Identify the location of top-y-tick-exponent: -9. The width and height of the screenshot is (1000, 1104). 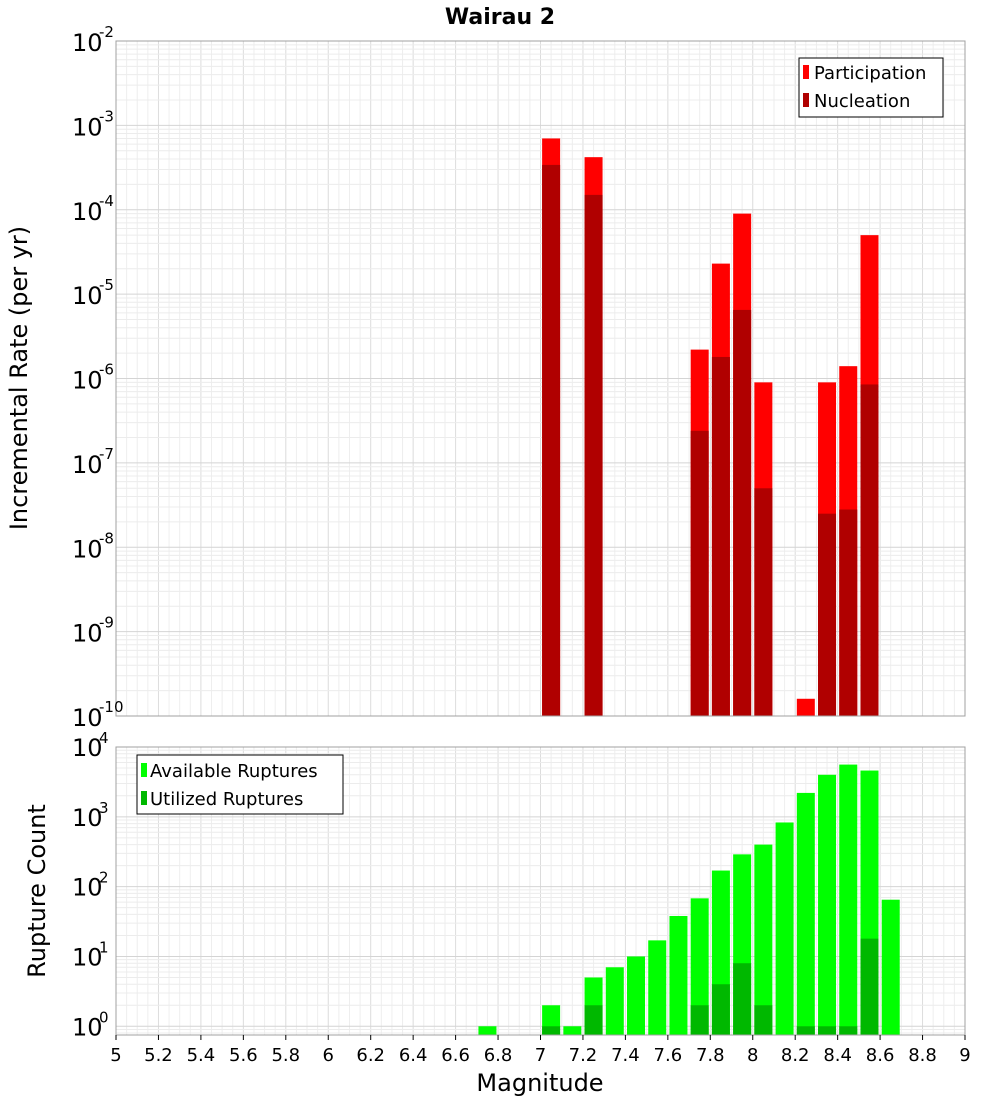
(106, 623).